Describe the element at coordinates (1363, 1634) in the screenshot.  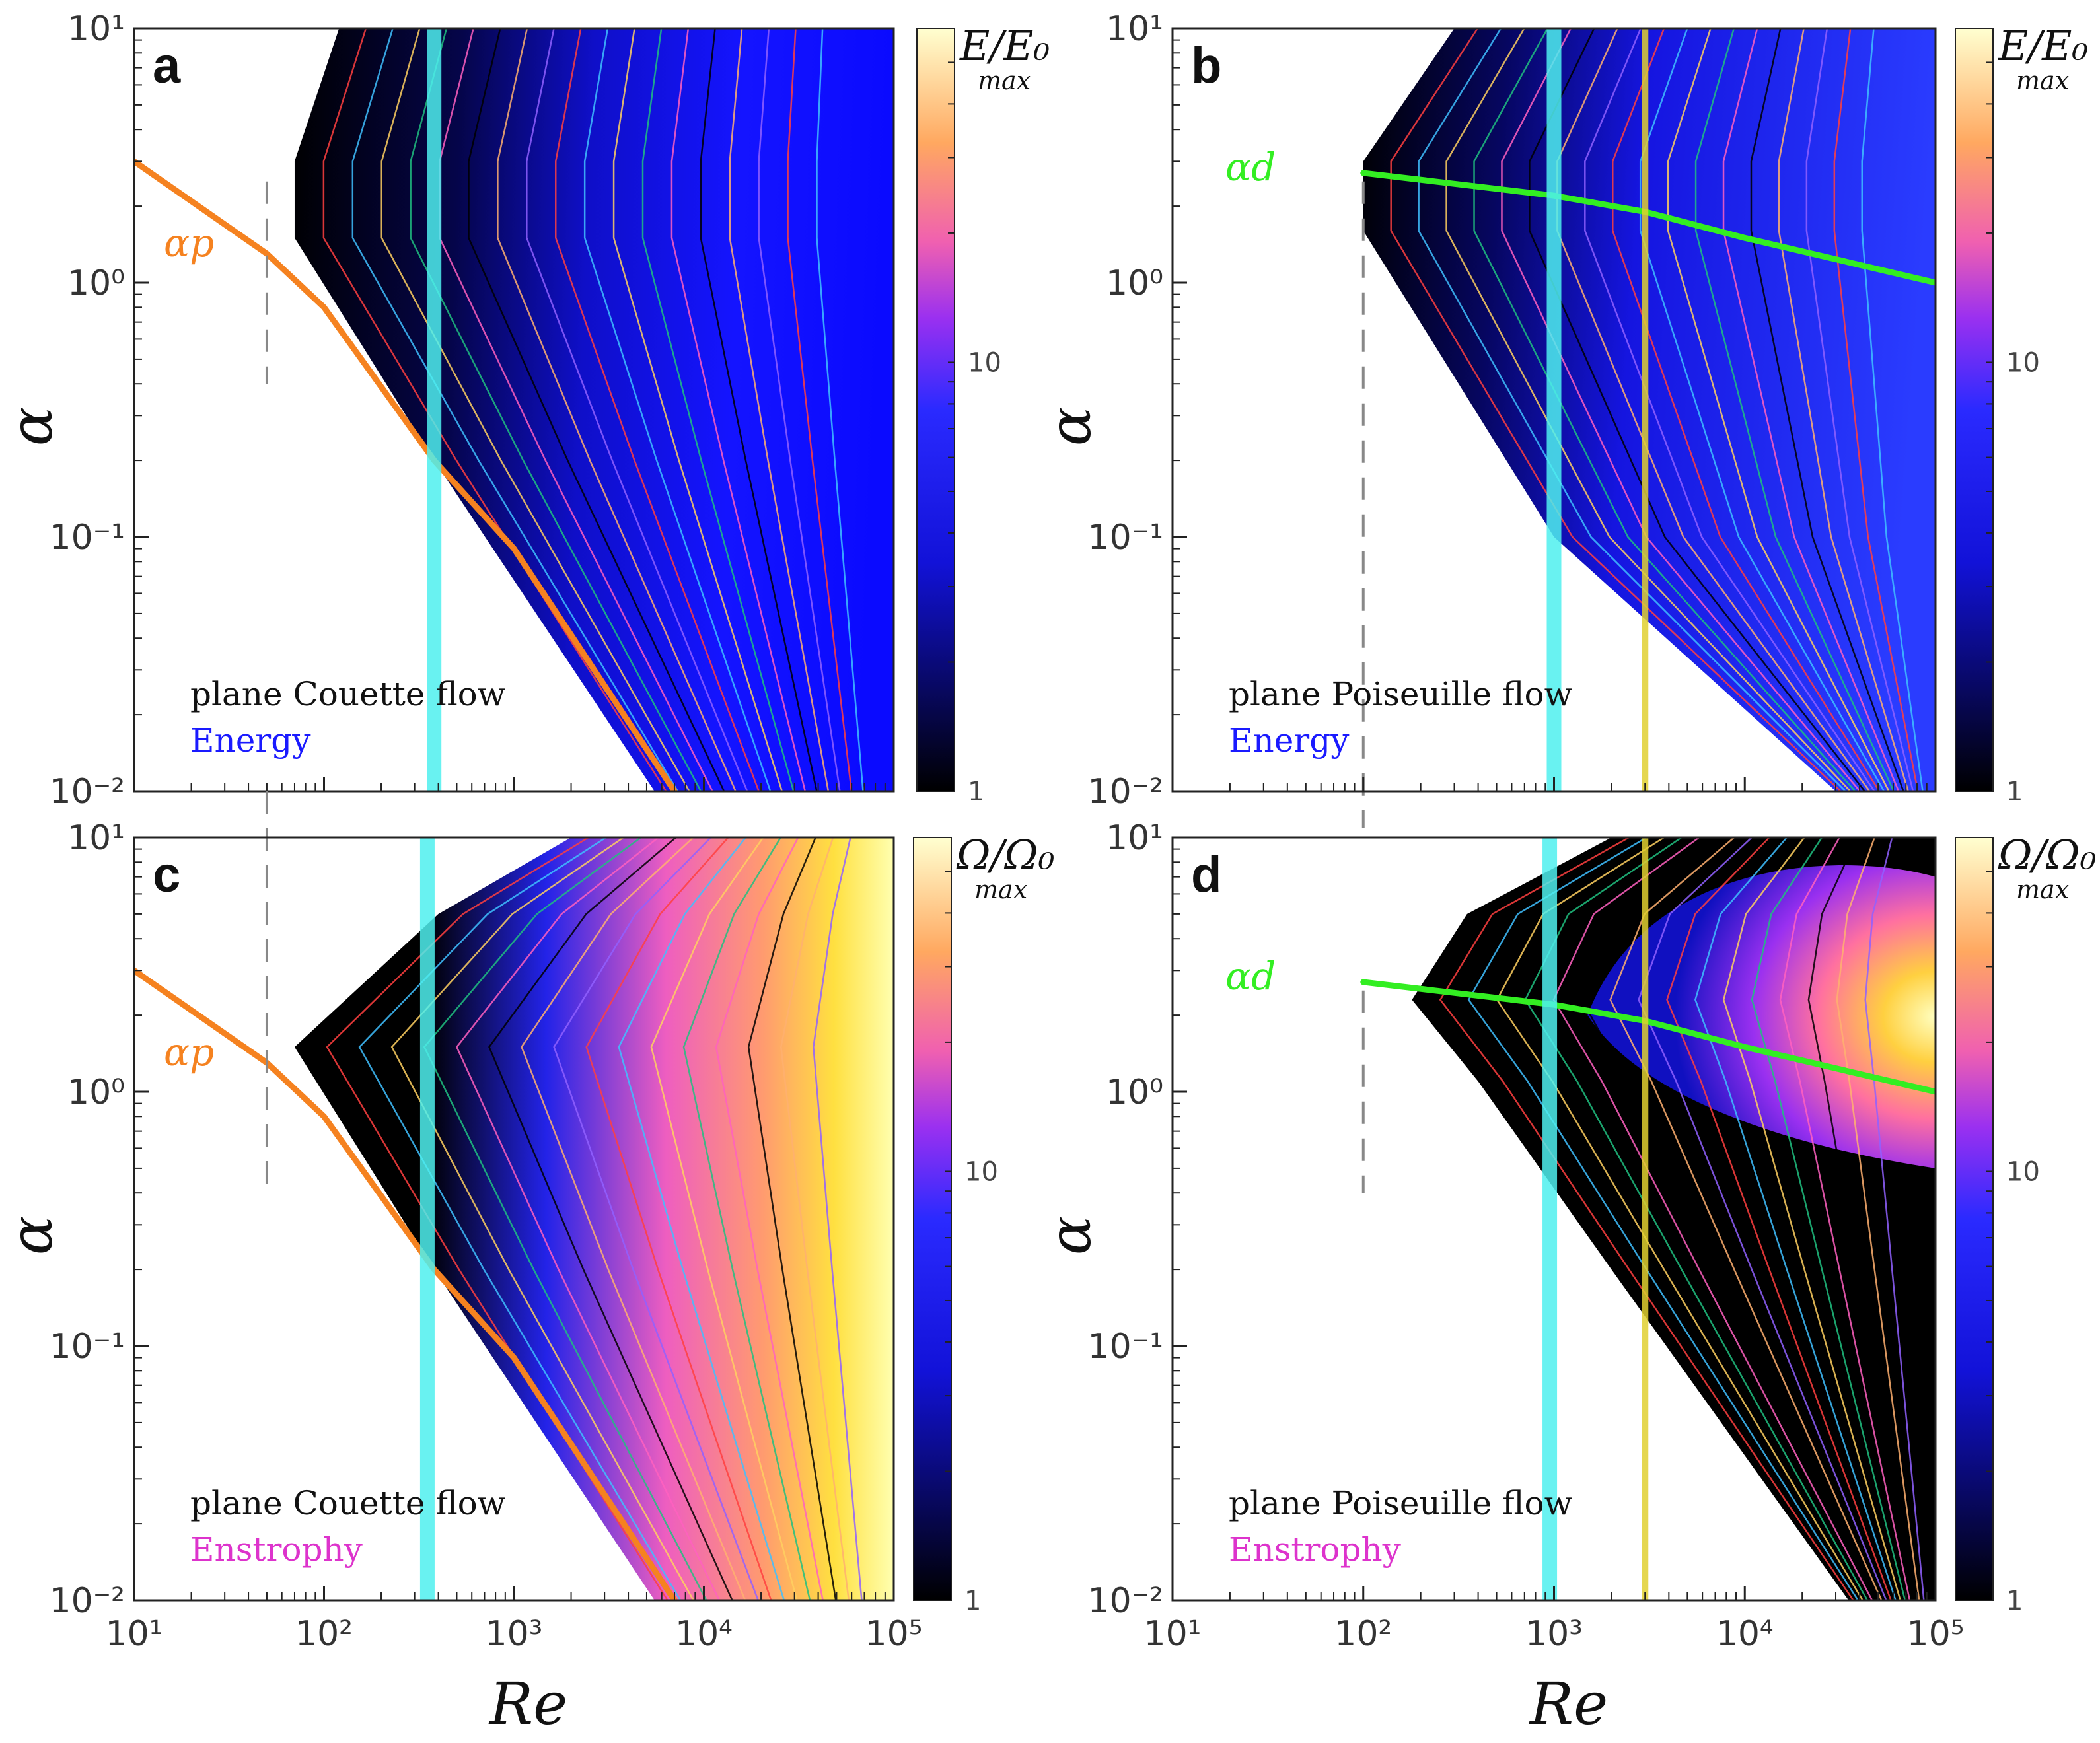
I see `x-tick-label: 10²` at that location.